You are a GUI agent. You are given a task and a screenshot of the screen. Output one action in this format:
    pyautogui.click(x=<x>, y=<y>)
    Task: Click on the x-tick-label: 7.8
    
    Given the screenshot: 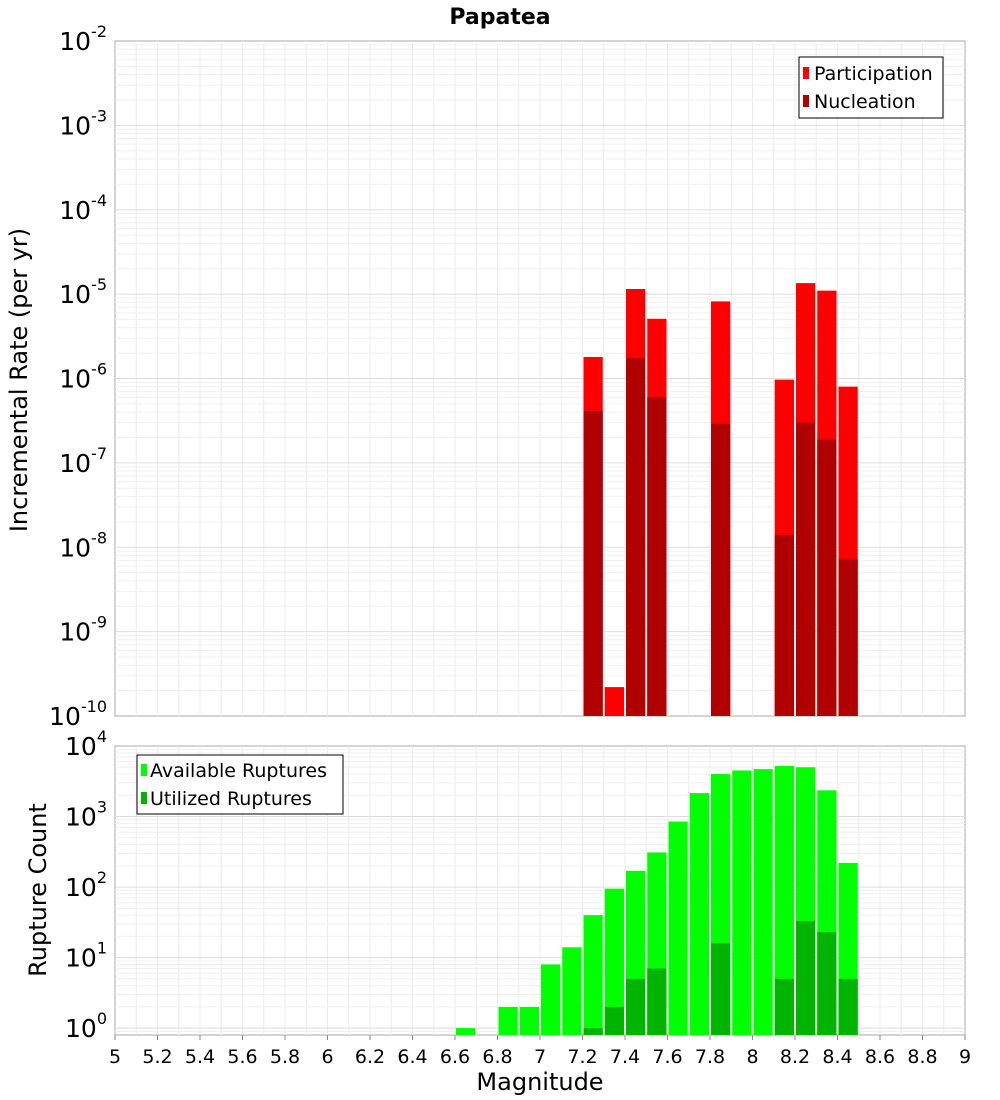 What is the action you would take?
    pyautogui.click(x=710, y=1057)
    